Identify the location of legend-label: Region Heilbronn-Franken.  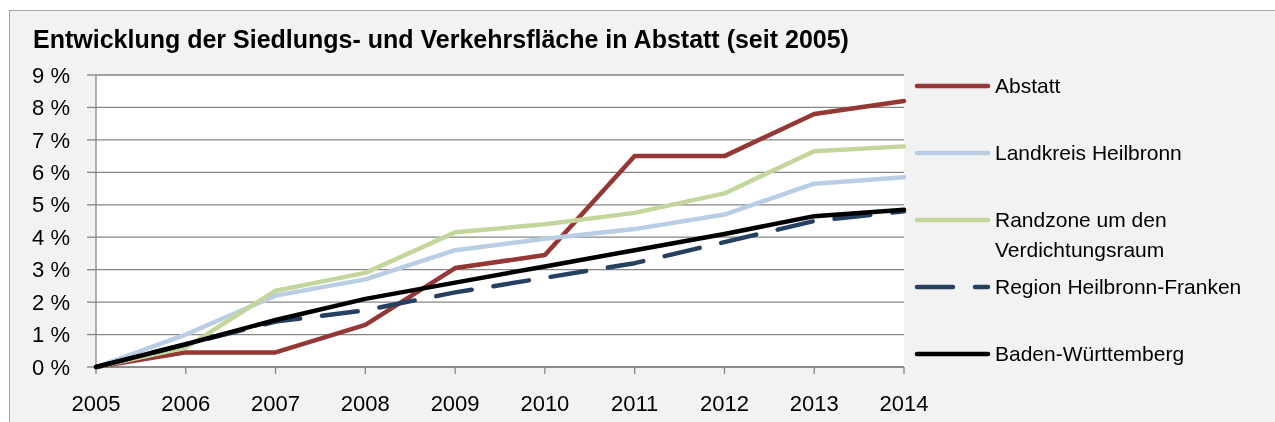
(1118, 287).